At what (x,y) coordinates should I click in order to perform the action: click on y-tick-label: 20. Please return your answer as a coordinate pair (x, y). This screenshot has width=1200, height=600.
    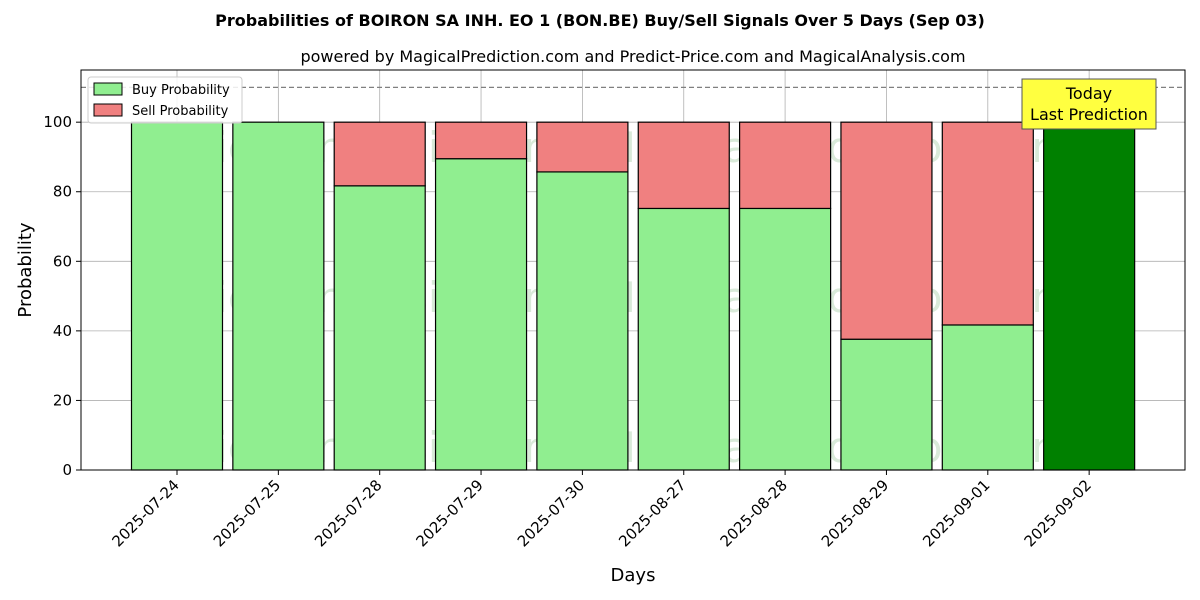
    Looking at the image, I should click on (62, 400).